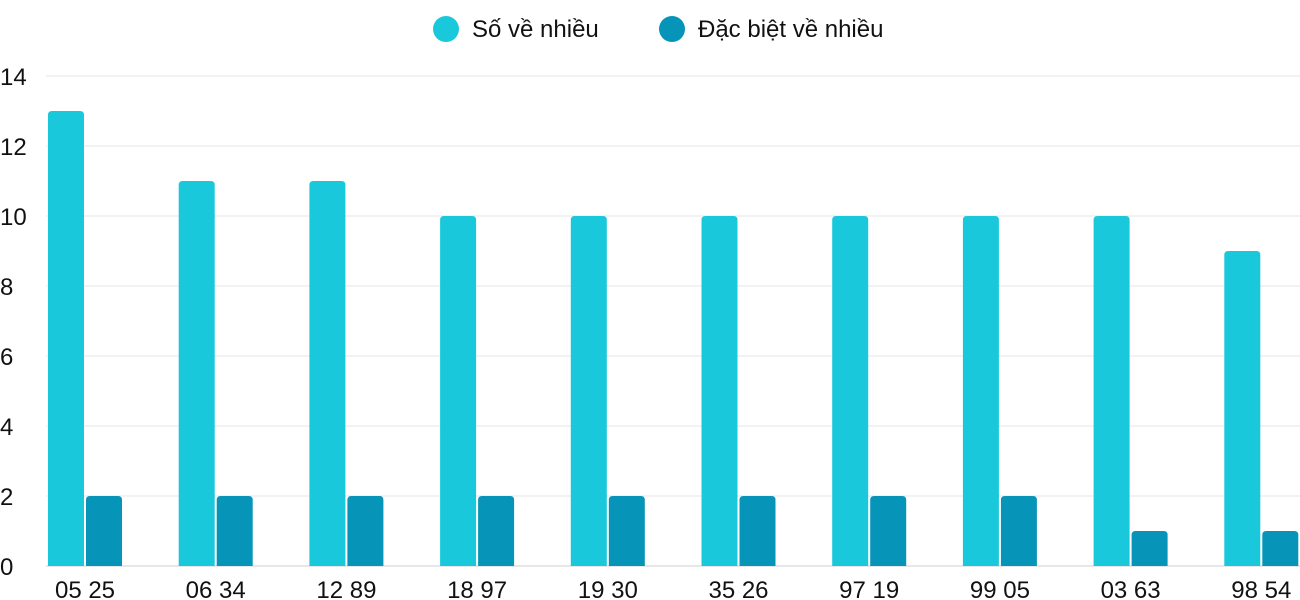 Image resolution: width=1300 pixels, height=600 pixels. What do you see at coordinates (738, 588) in the screenshot?
I see `x-tick-label: 35 26` at bounding box center [738, 588].